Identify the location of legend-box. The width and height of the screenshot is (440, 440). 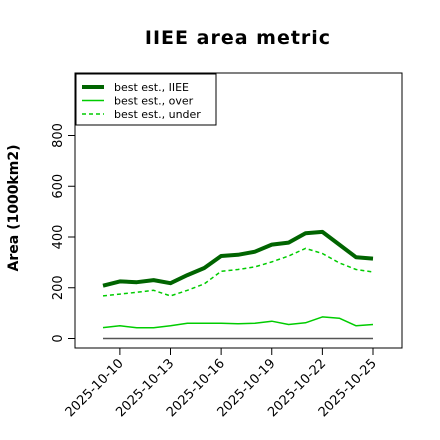
(146, 99).